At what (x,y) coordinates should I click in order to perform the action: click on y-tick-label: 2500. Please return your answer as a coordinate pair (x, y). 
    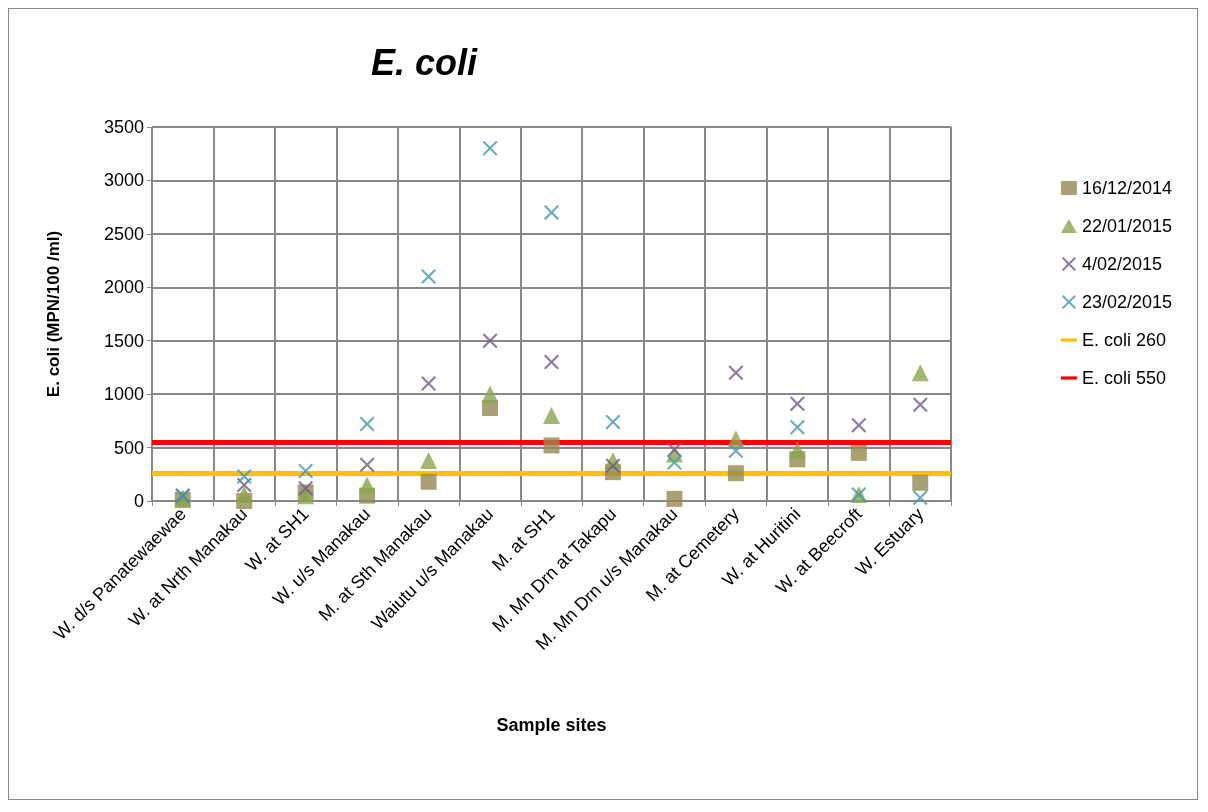
    Looking at the image, I should click on (123, 233).